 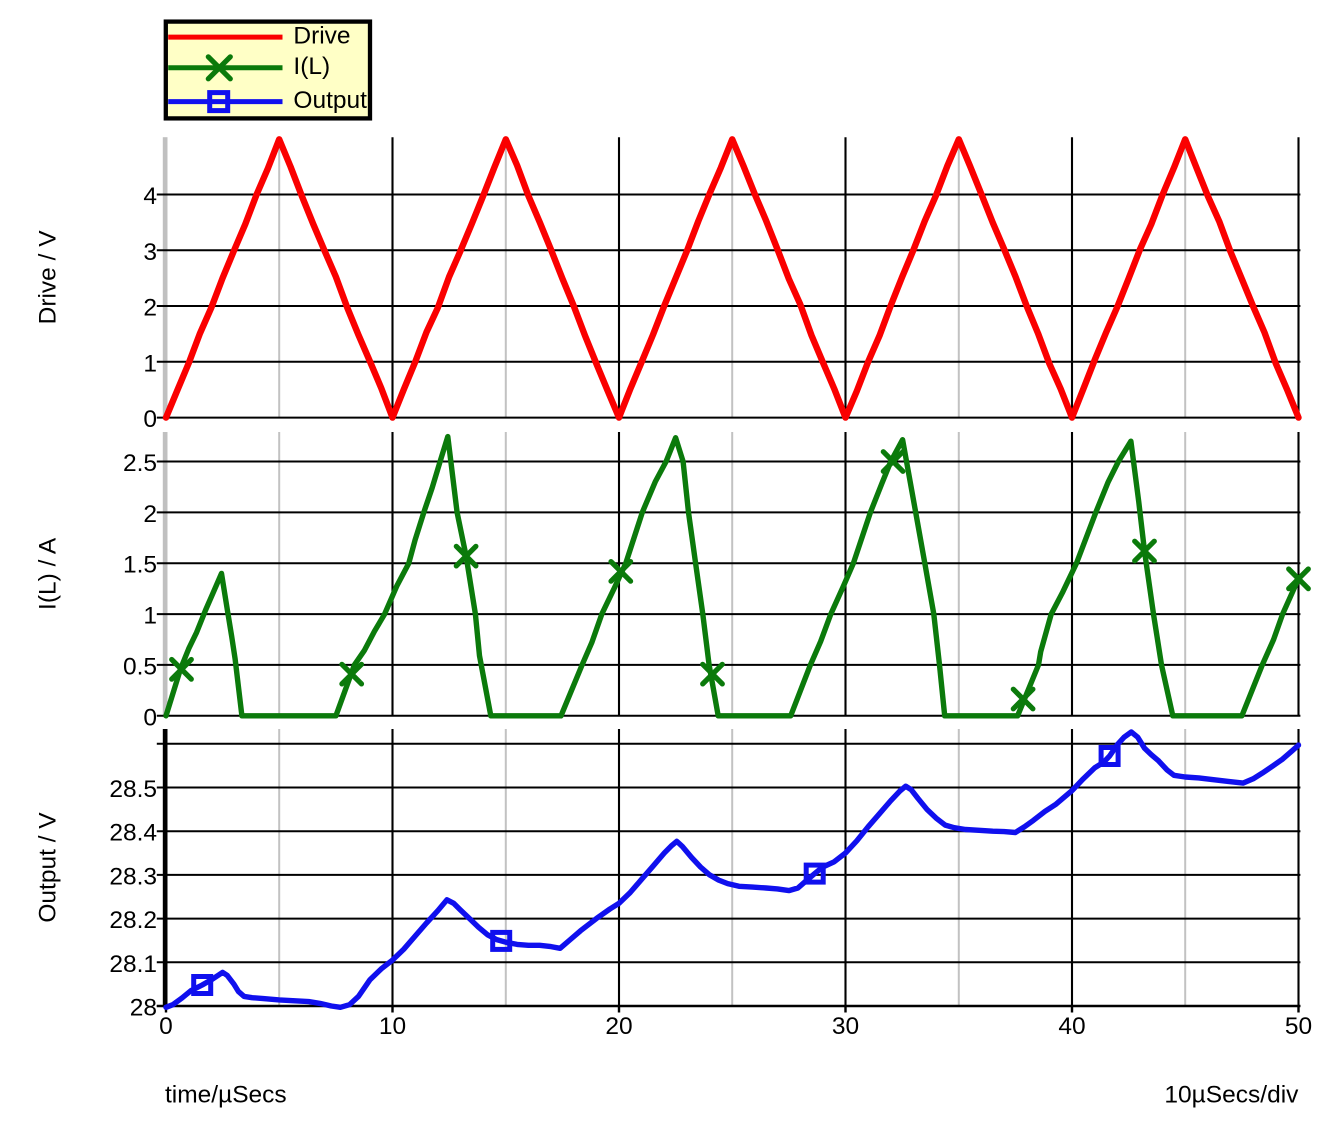 I want to click on svg-text: 2.5, so click(x=140, y=463).